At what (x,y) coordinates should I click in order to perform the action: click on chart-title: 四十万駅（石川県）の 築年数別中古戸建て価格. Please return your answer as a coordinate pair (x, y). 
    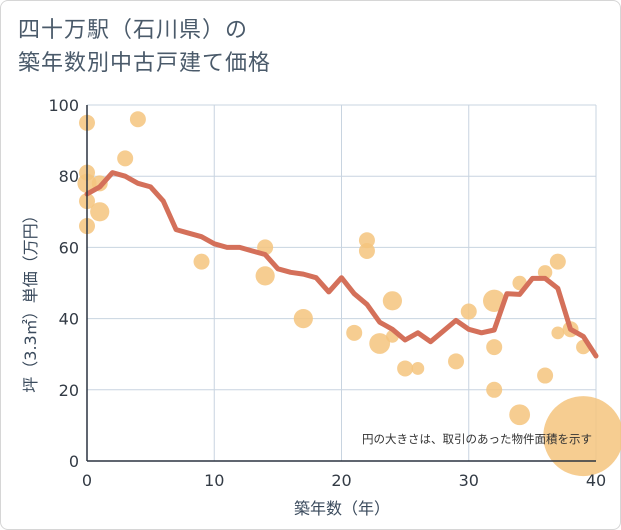
    Looking at the image, I should click on (144, 47).